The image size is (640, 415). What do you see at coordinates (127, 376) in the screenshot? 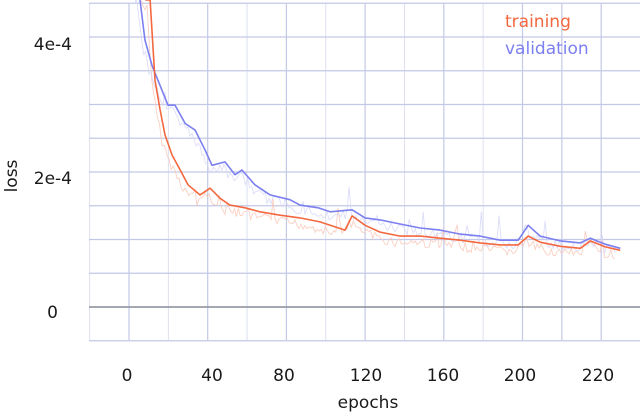
I see `x-tick-0: 0` at bounding box center [127, 376].